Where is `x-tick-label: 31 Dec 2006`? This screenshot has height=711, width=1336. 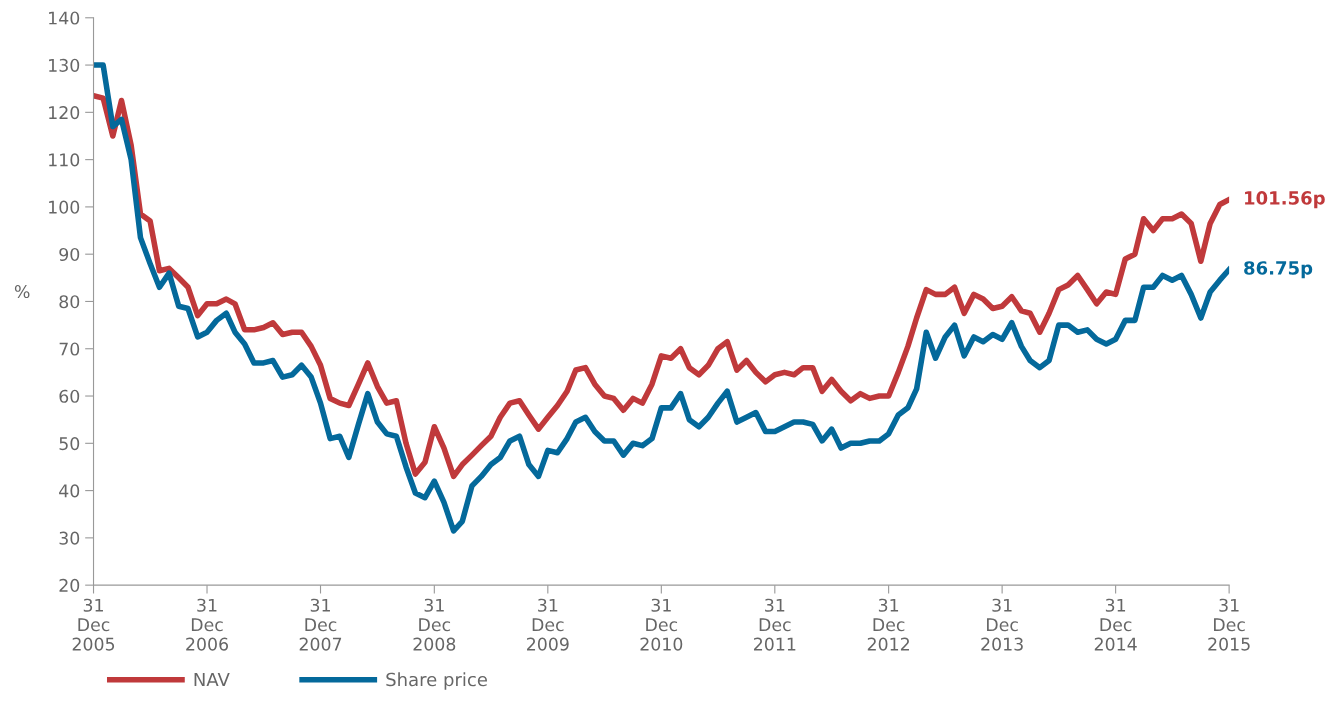 x-tick-label: 31 Dec 2006 is located at coordinates (207, 624).